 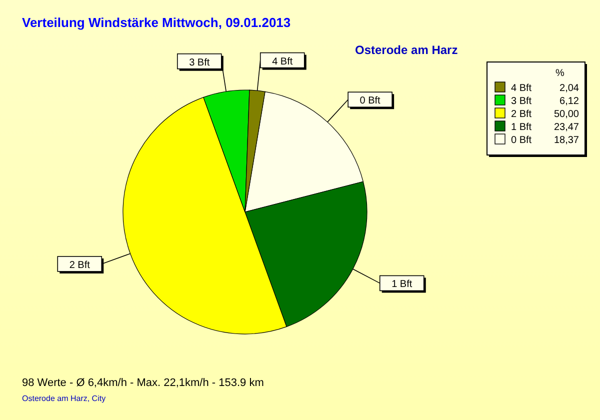 What do you see at coordinates (79, 265) in the screenshot?
I see `slice-label: 2 Bft` at bounding box center [79, 265].